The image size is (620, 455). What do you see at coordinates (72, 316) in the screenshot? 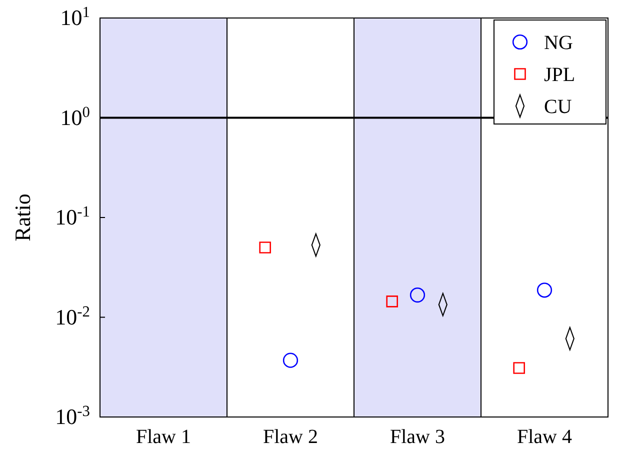
I see `y-tick-label: 10$^{-2}$` at bounding box center [72, 316].